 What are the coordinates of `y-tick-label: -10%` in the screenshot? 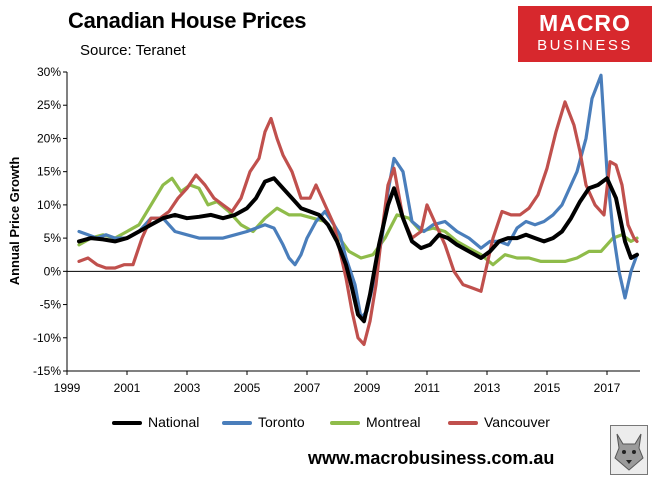 It's located at (47, 338).